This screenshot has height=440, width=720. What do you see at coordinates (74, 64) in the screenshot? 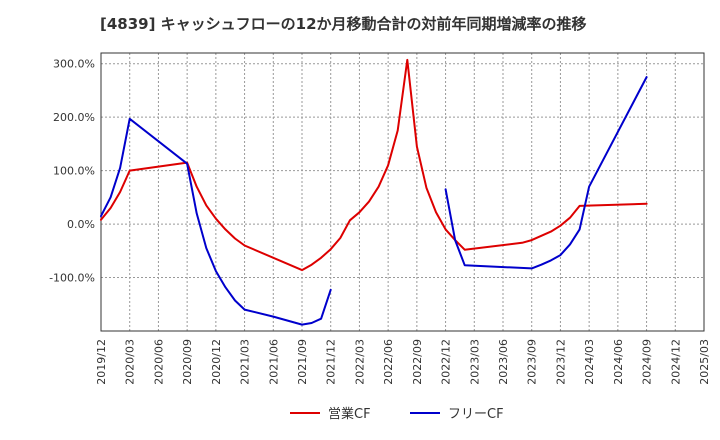
I see `y-tick-label: 300.0%` at bounding box center [74, 64].